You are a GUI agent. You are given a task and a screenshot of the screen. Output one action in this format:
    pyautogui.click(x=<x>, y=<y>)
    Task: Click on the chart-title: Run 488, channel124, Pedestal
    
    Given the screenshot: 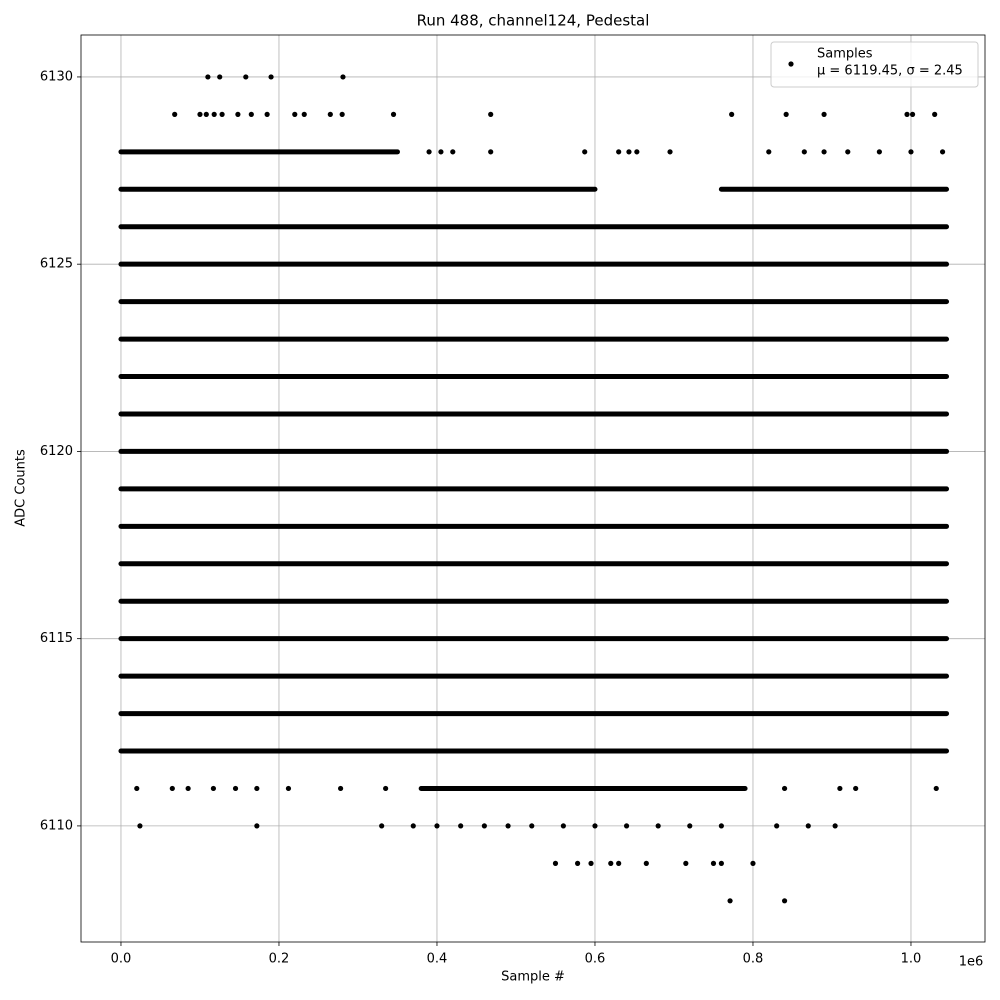 What is the action you would take?
    pyautogui.click(x=533, y=21)
    